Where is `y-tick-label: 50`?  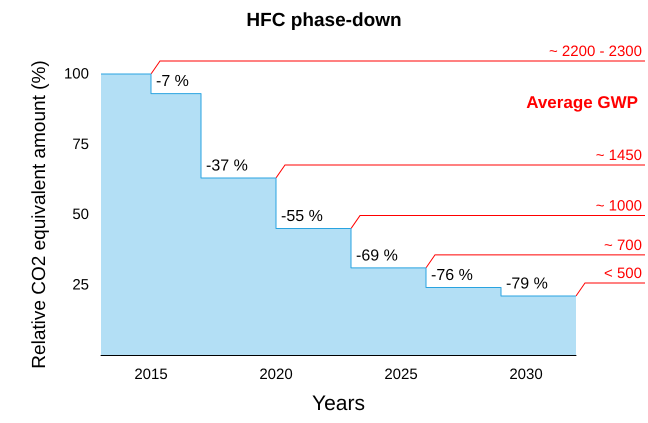 y-tick-label: 50 is located at coordinates (80, 214).